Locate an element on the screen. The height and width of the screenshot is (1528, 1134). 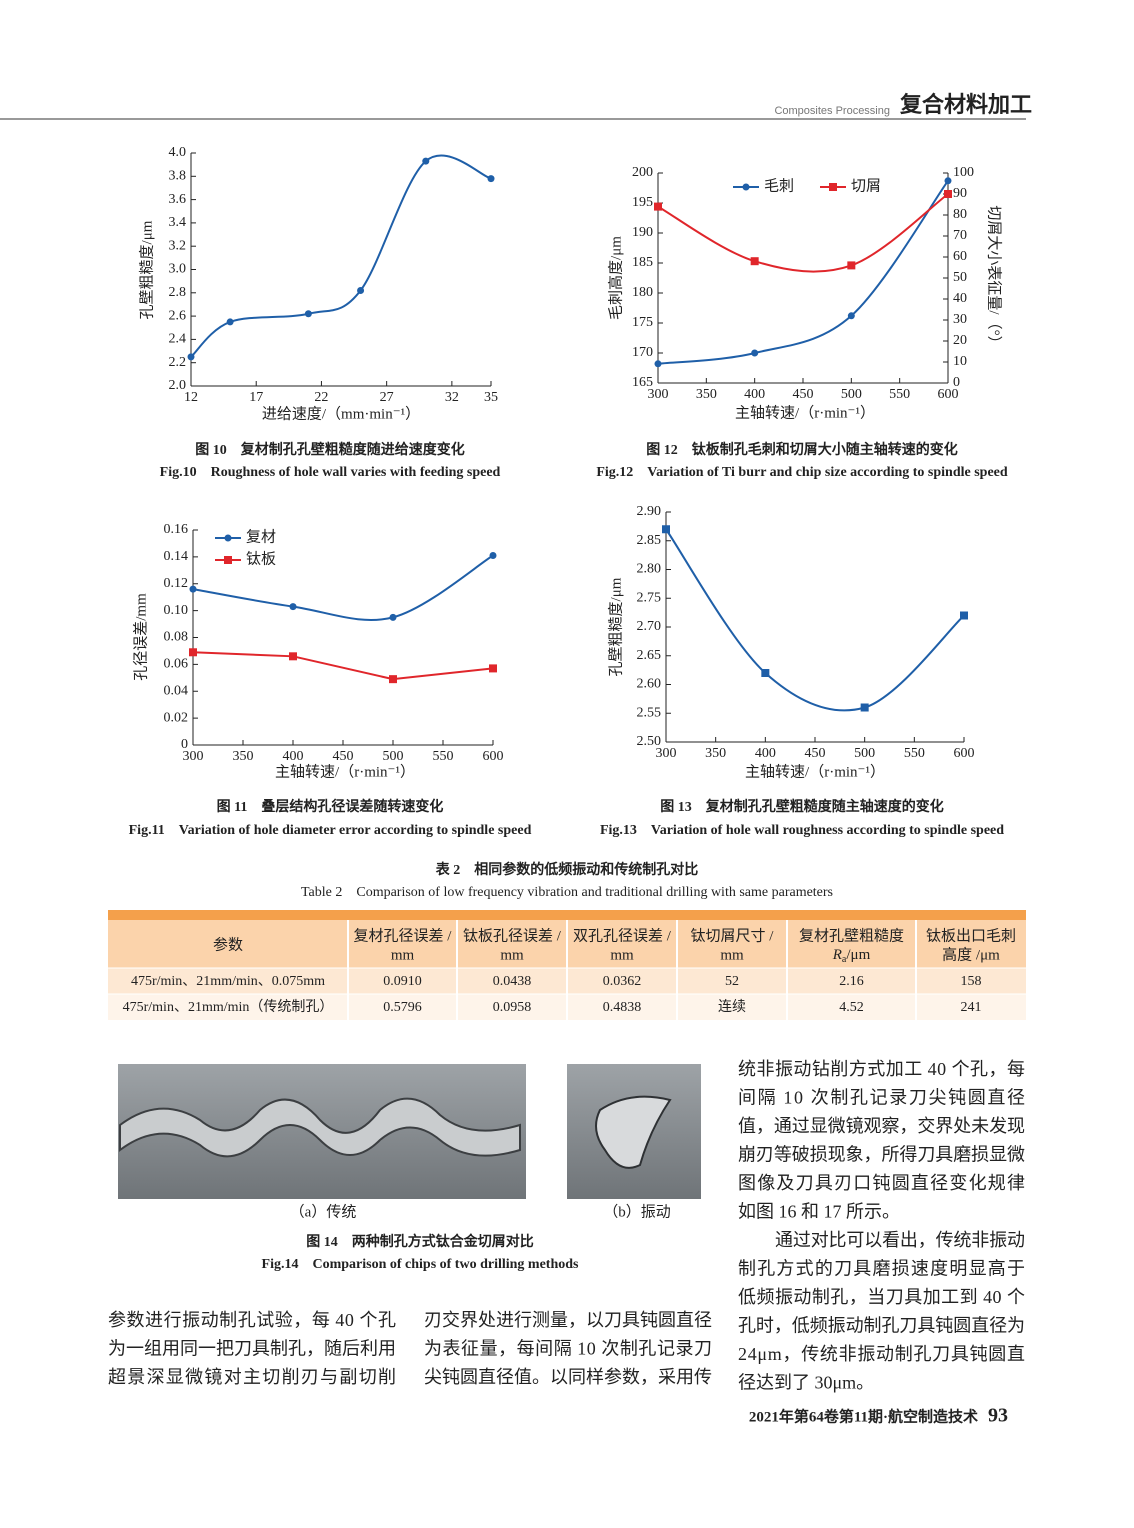
y-tick-label: 190 is located at coordinates (642, 232).